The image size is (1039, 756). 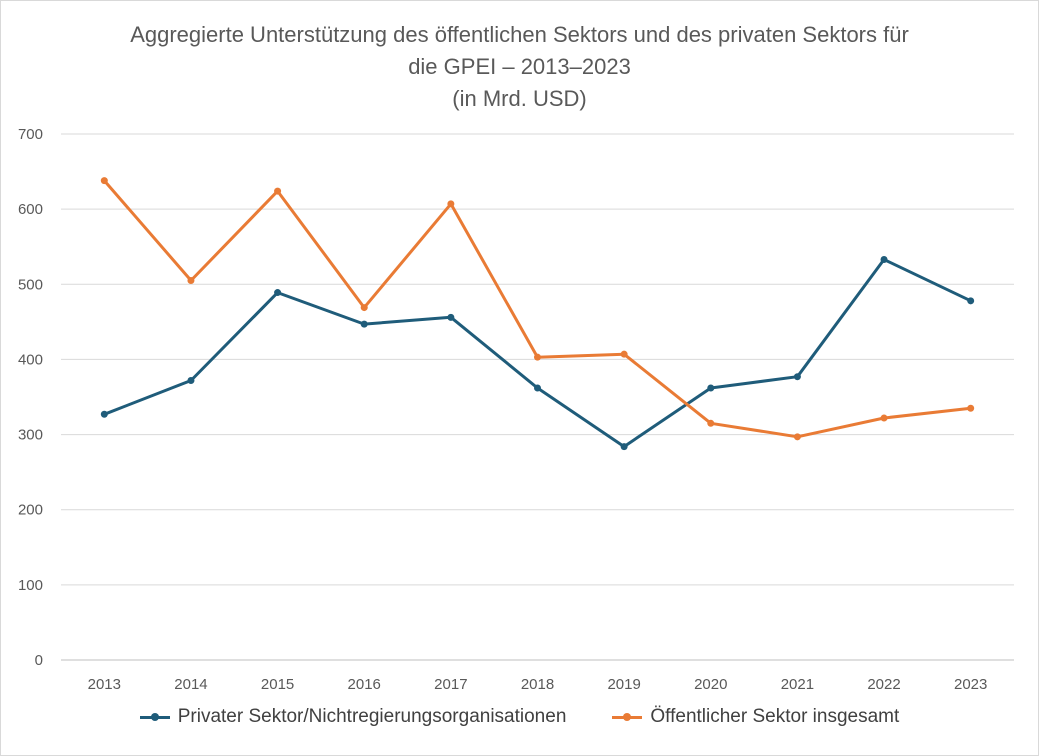 What do you see at coordinates (30, 134) in the screenshot?
I see `y-tick-label: 700` at bounding box center [30, 134].